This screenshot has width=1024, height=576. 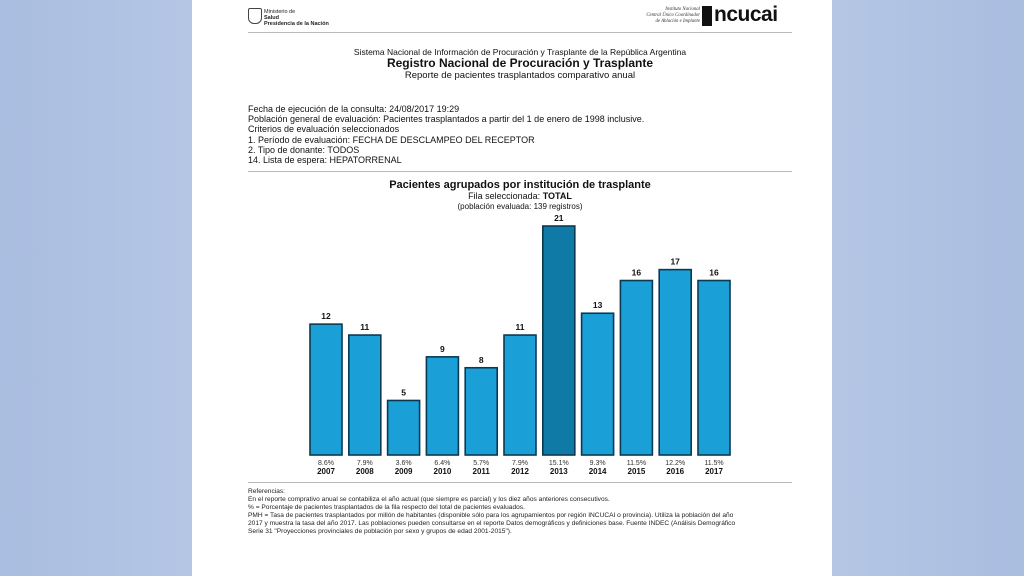 I want to click on percent-label-2009: 3.6%, so click(x=404, y=463).